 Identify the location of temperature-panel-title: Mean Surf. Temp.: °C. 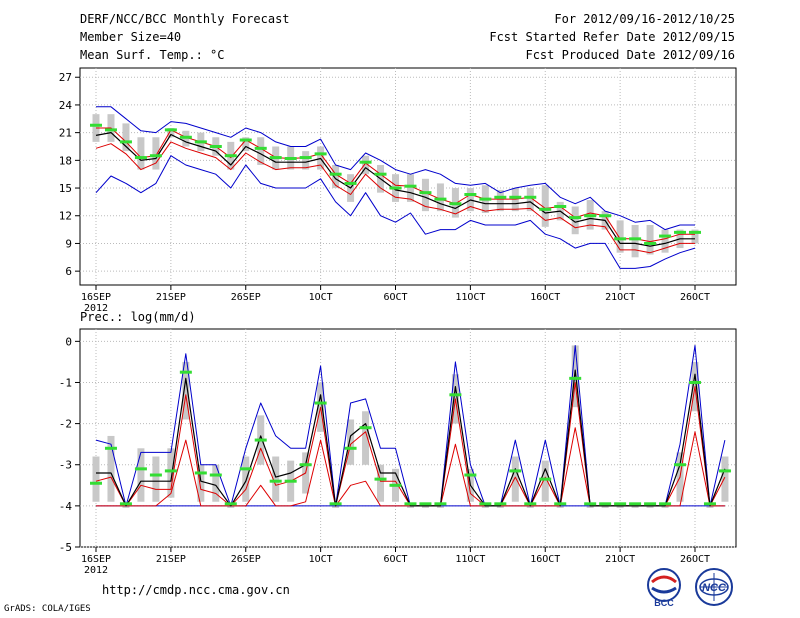
(152, 55).